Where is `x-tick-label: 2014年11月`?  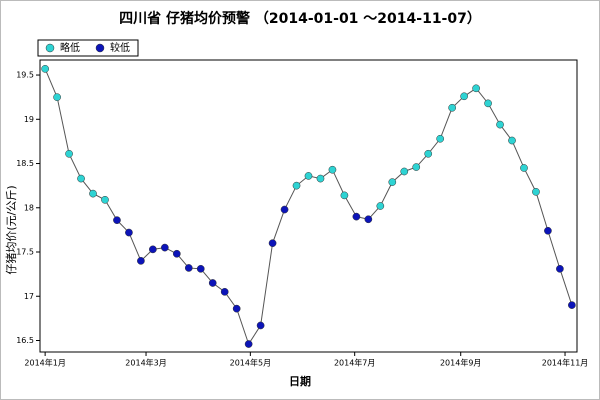 x-tick-label: 2014年11月 is located at coordinates (565, 363).